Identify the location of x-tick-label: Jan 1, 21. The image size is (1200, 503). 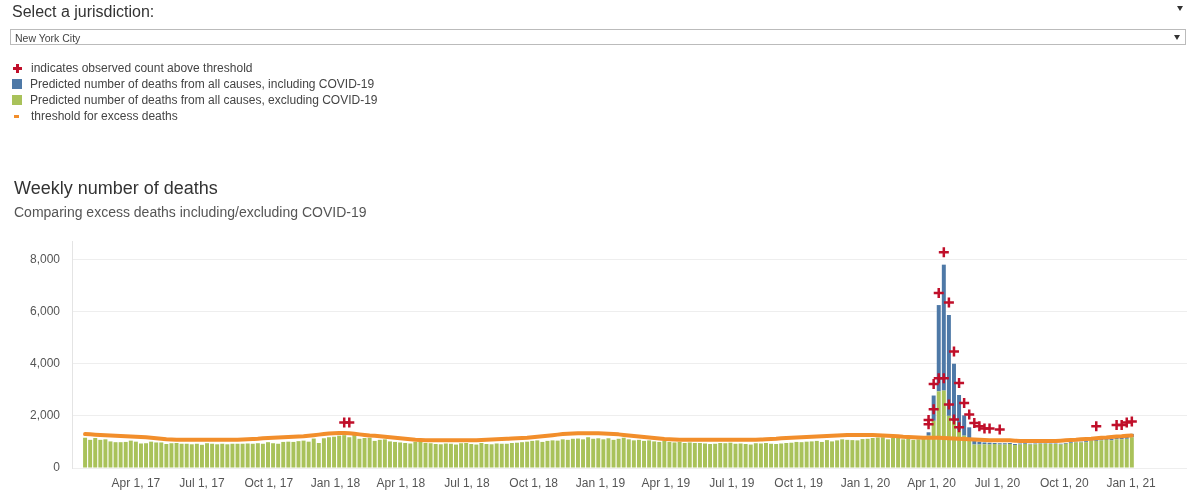
(1131, 482).